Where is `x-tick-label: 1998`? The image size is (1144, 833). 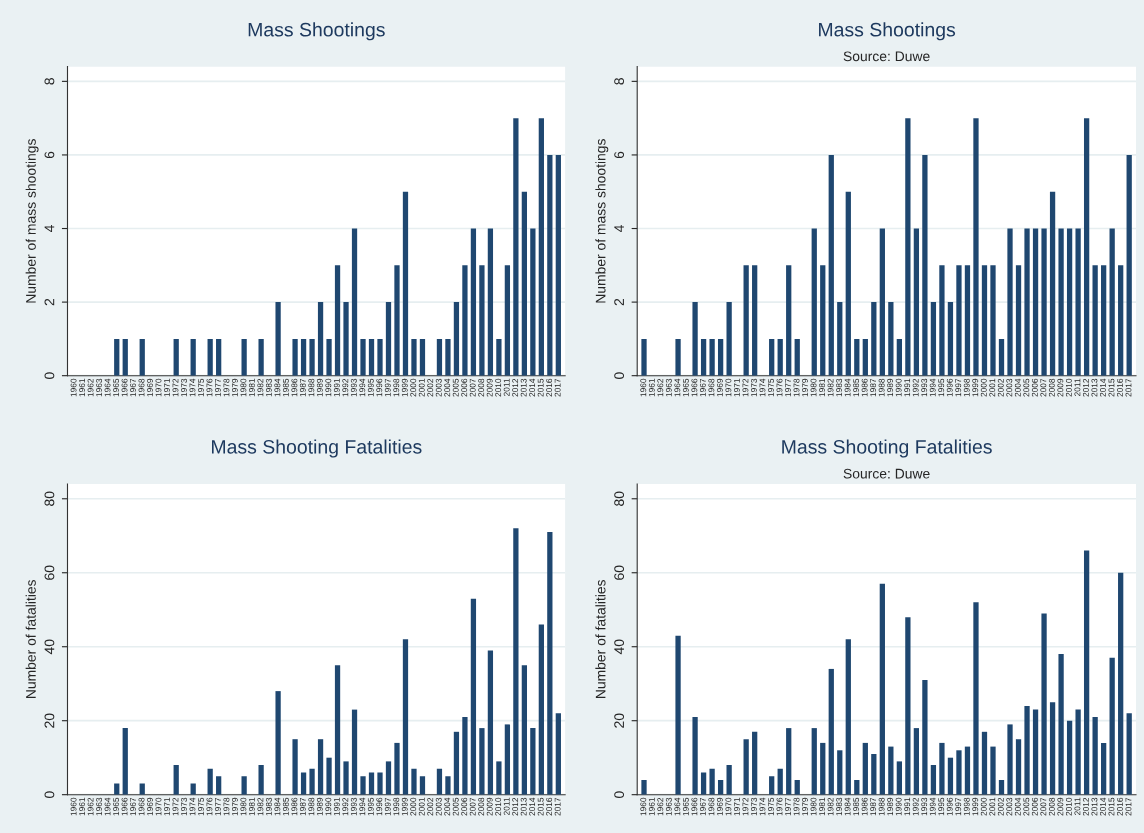
x-tick-label: 1998 is located at coordinates (396, 806).